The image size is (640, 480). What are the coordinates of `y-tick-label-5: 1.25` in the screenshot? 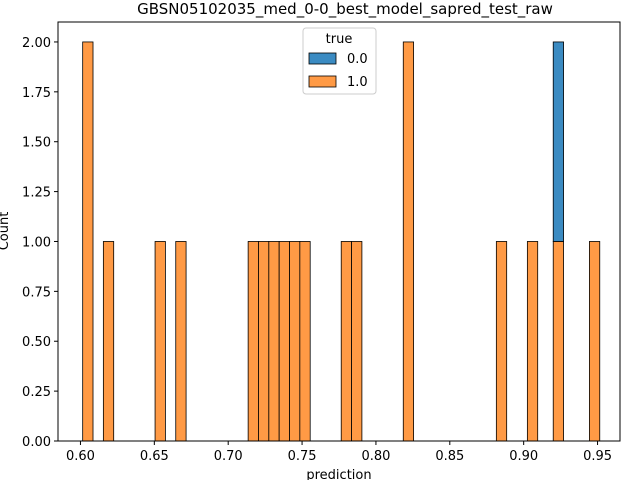 It's located at (36, 193).